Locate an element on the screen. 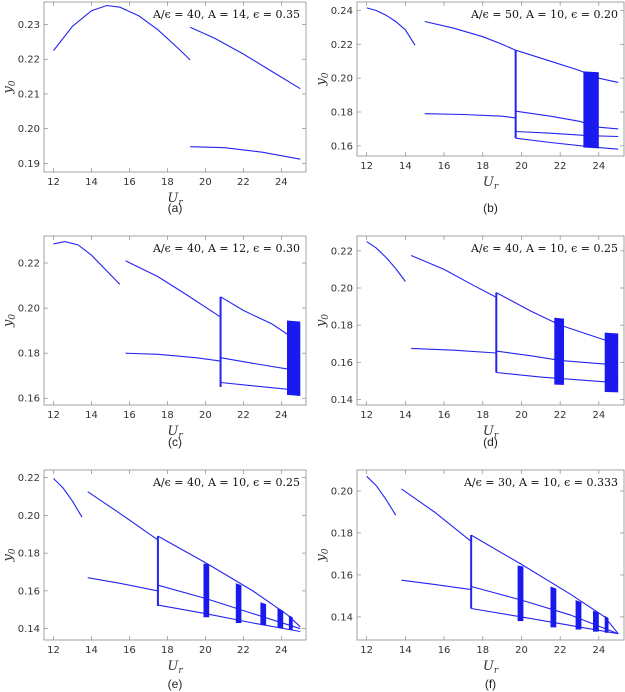  parameter-annotation: A/ϵ = 30, A = 10, ϵ = 0.333 is located at coordinates (540, 482).